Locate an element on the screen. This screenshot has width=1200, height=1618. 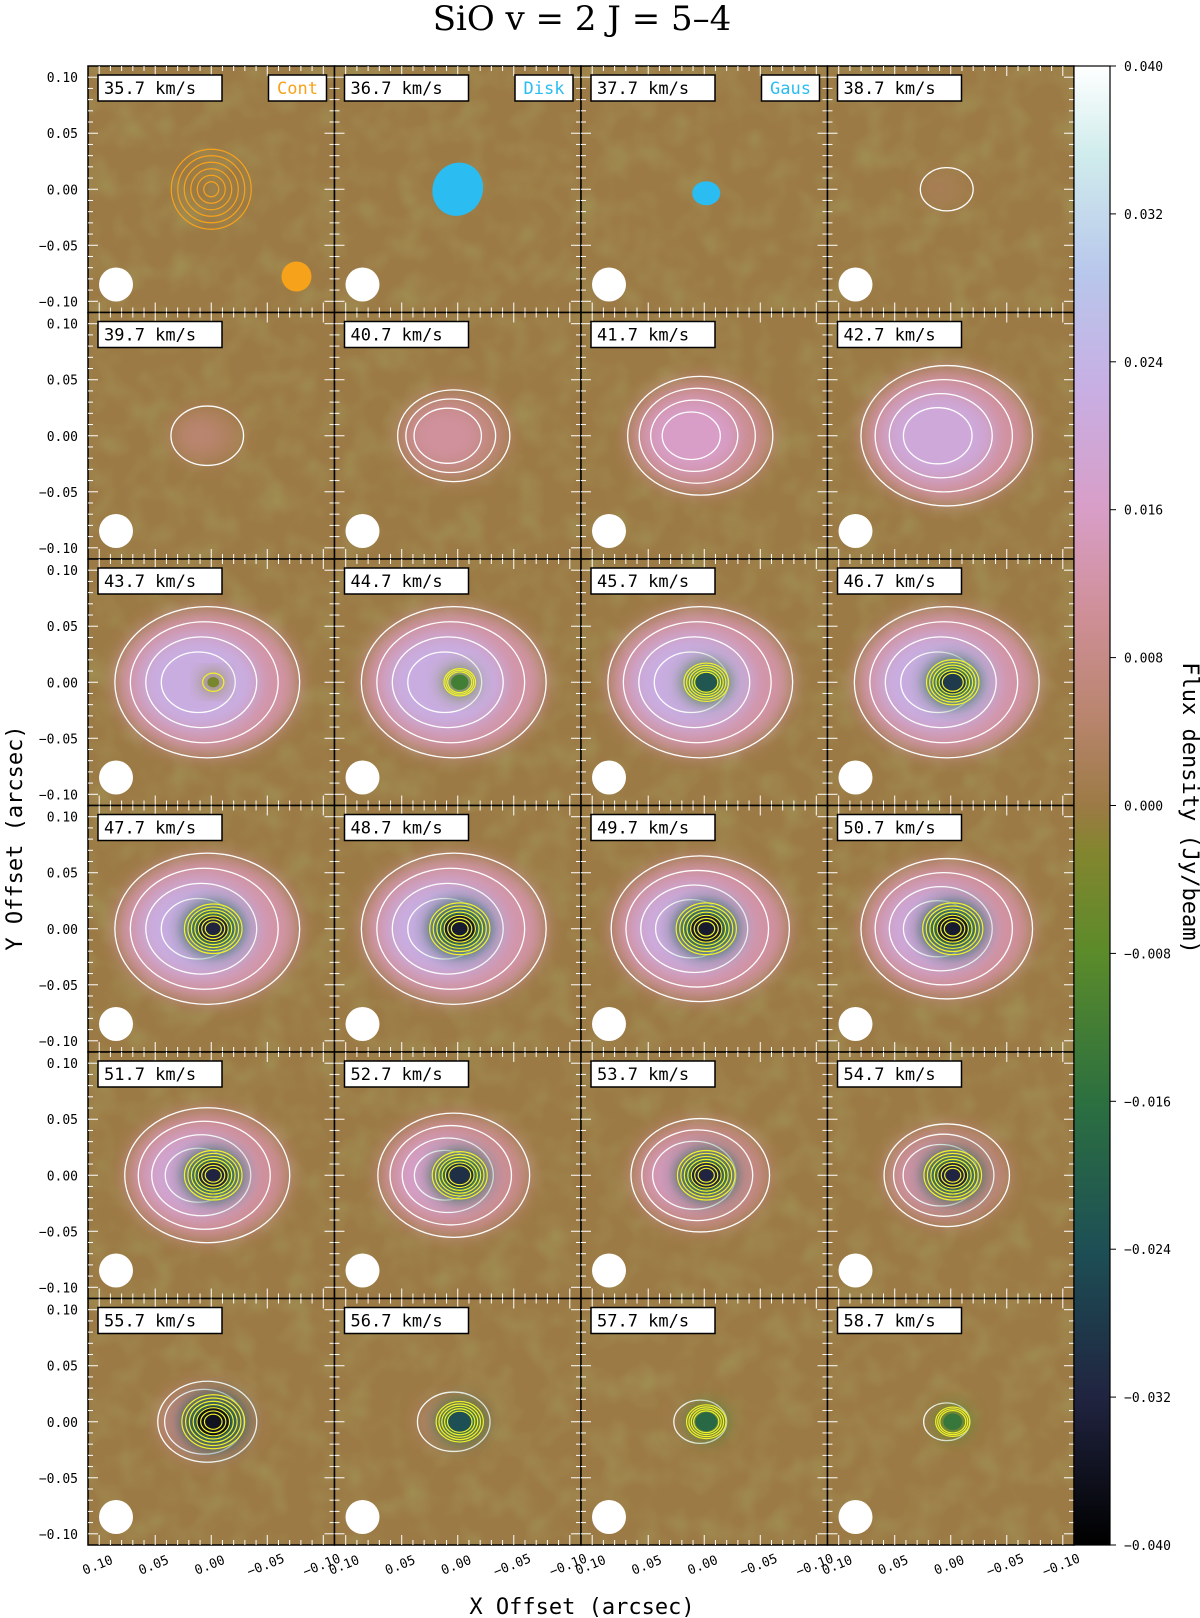
channel-panel: 55.7 km/s is located at coordinates (211, 1421).